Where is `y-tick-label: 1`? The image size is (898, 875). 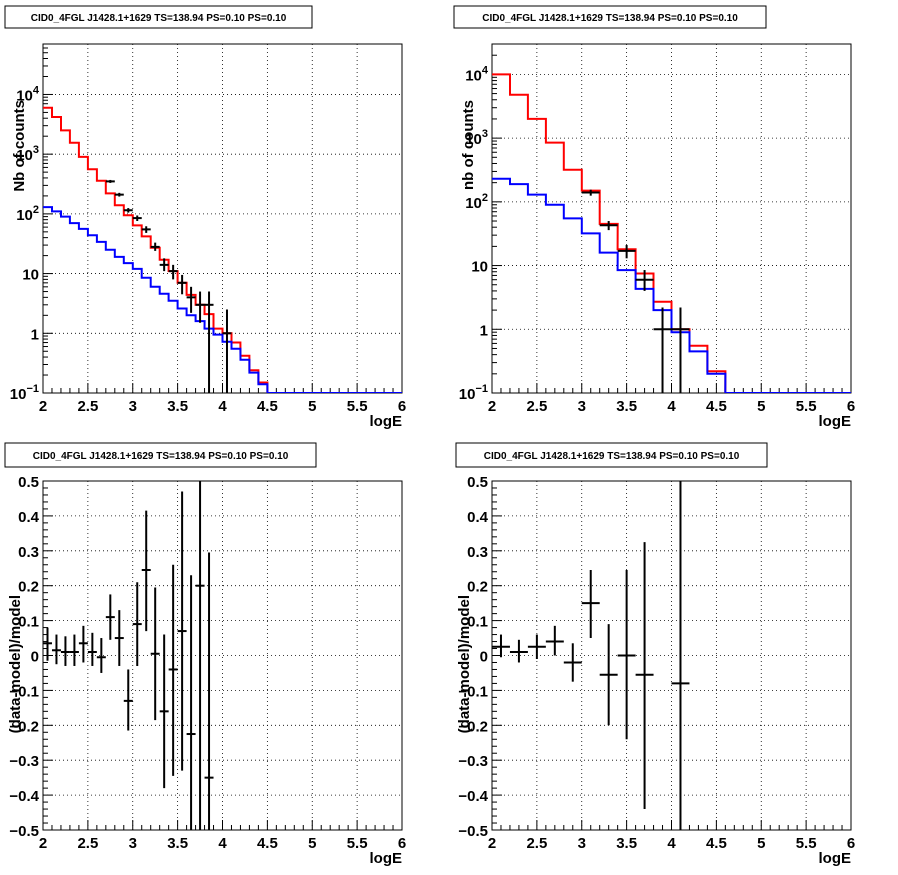 y-tick-label: 1 is located at coordinates (35, 334).